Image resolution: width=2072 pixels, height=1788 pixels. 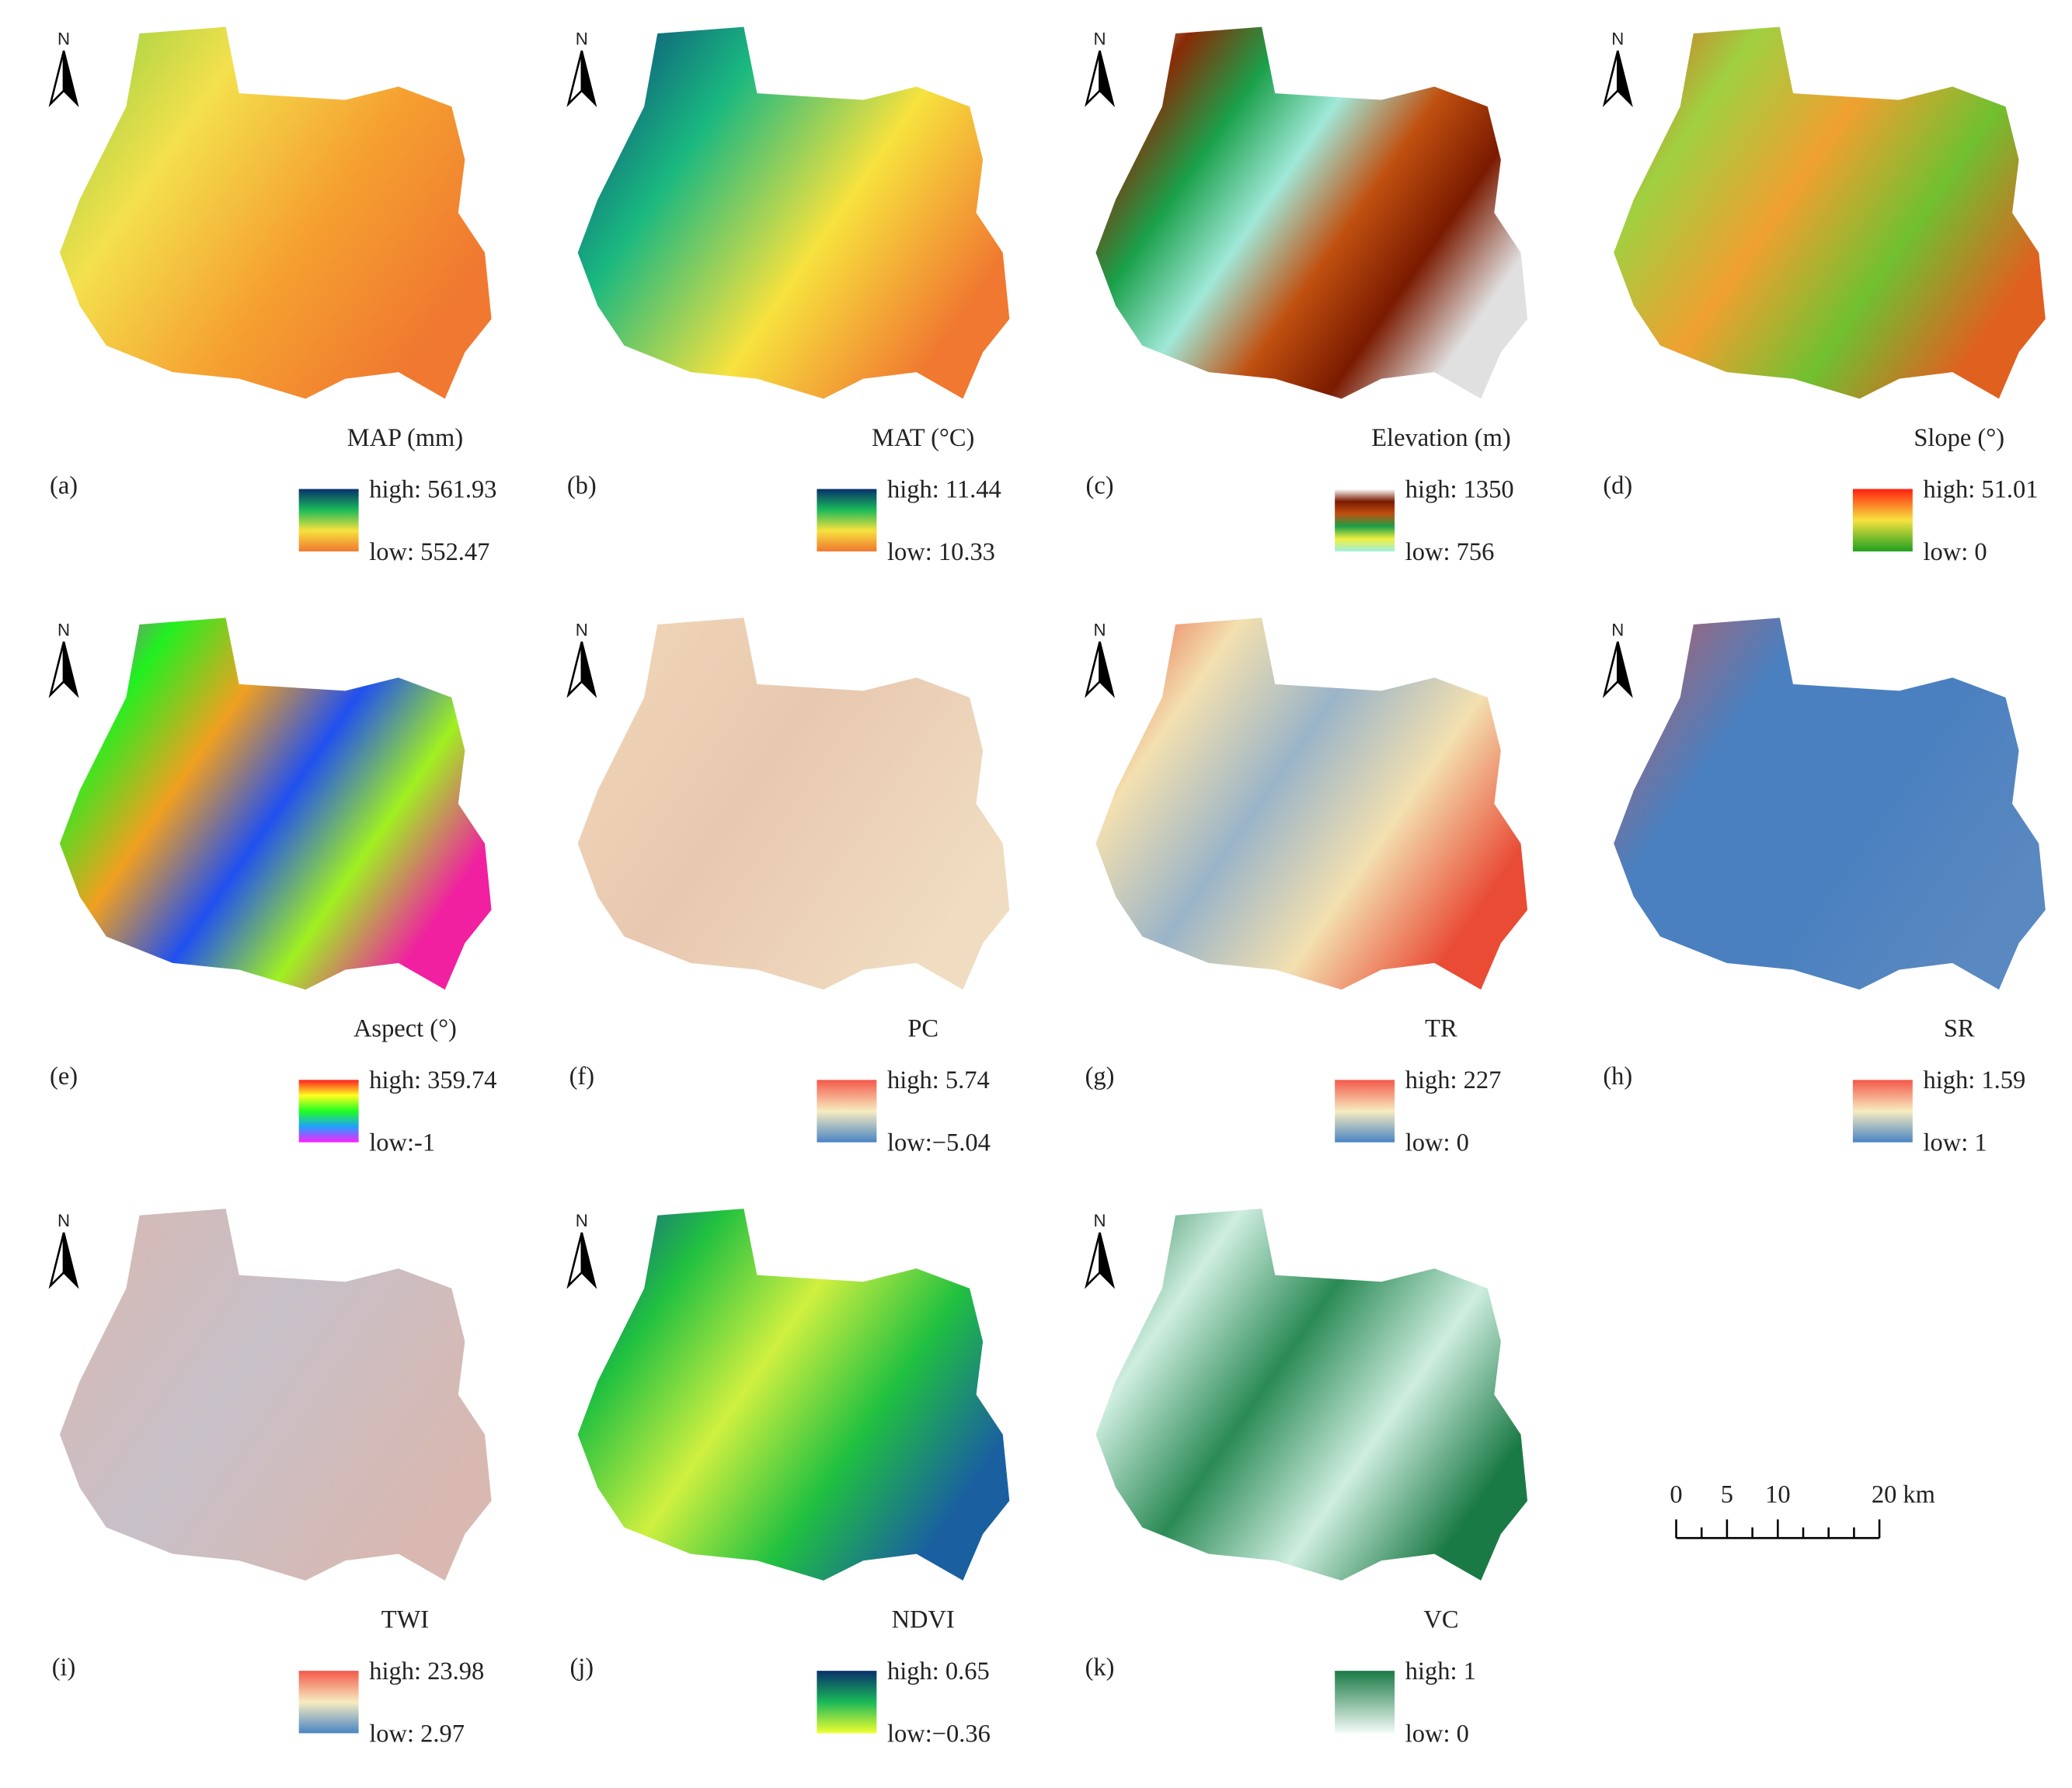 I want to click on legend-low: low:−5.04, so click(x=939, y=1143).